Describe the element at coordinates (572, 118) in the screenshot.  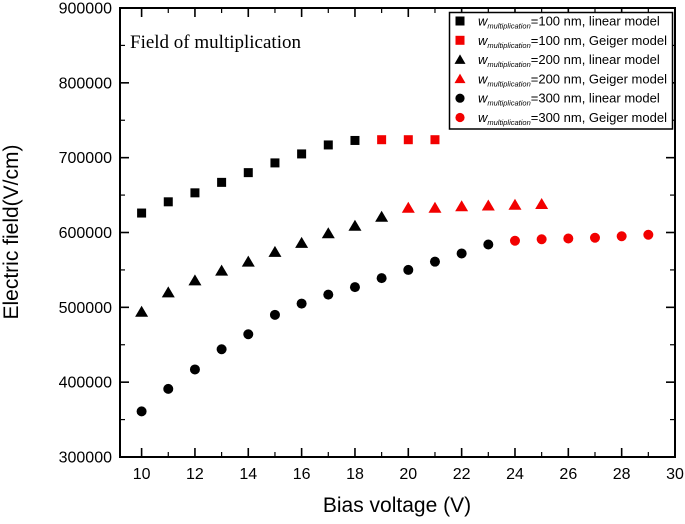
I see `legend-label: wmultiplication=300 nm, Geiger model` at that location.